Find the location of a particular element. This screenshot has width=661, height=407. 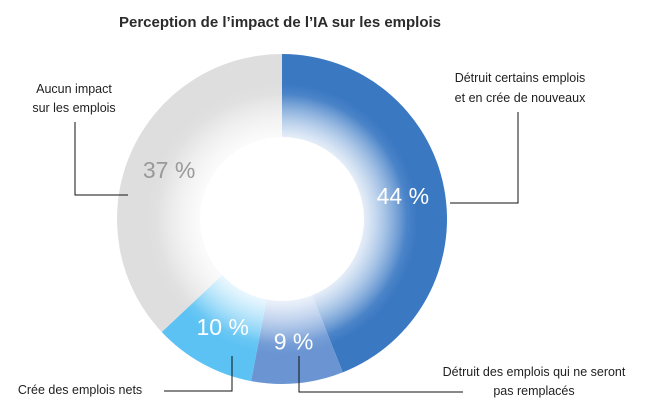

value-label-1: 44 % is located at coordinates (403, 196).